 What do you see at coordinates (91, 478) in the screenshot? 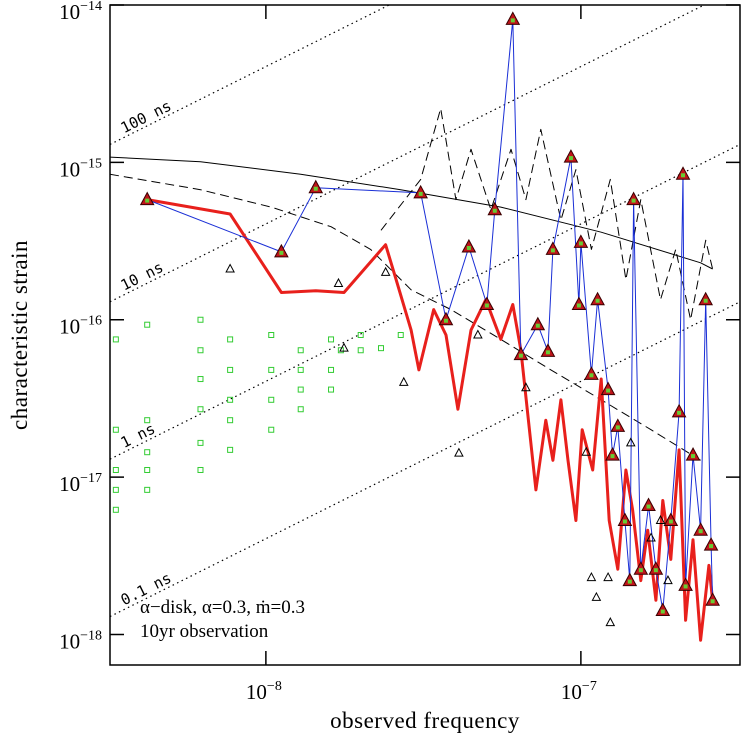
I see `tick-exponent: −17` at bounding box center [91, 478].